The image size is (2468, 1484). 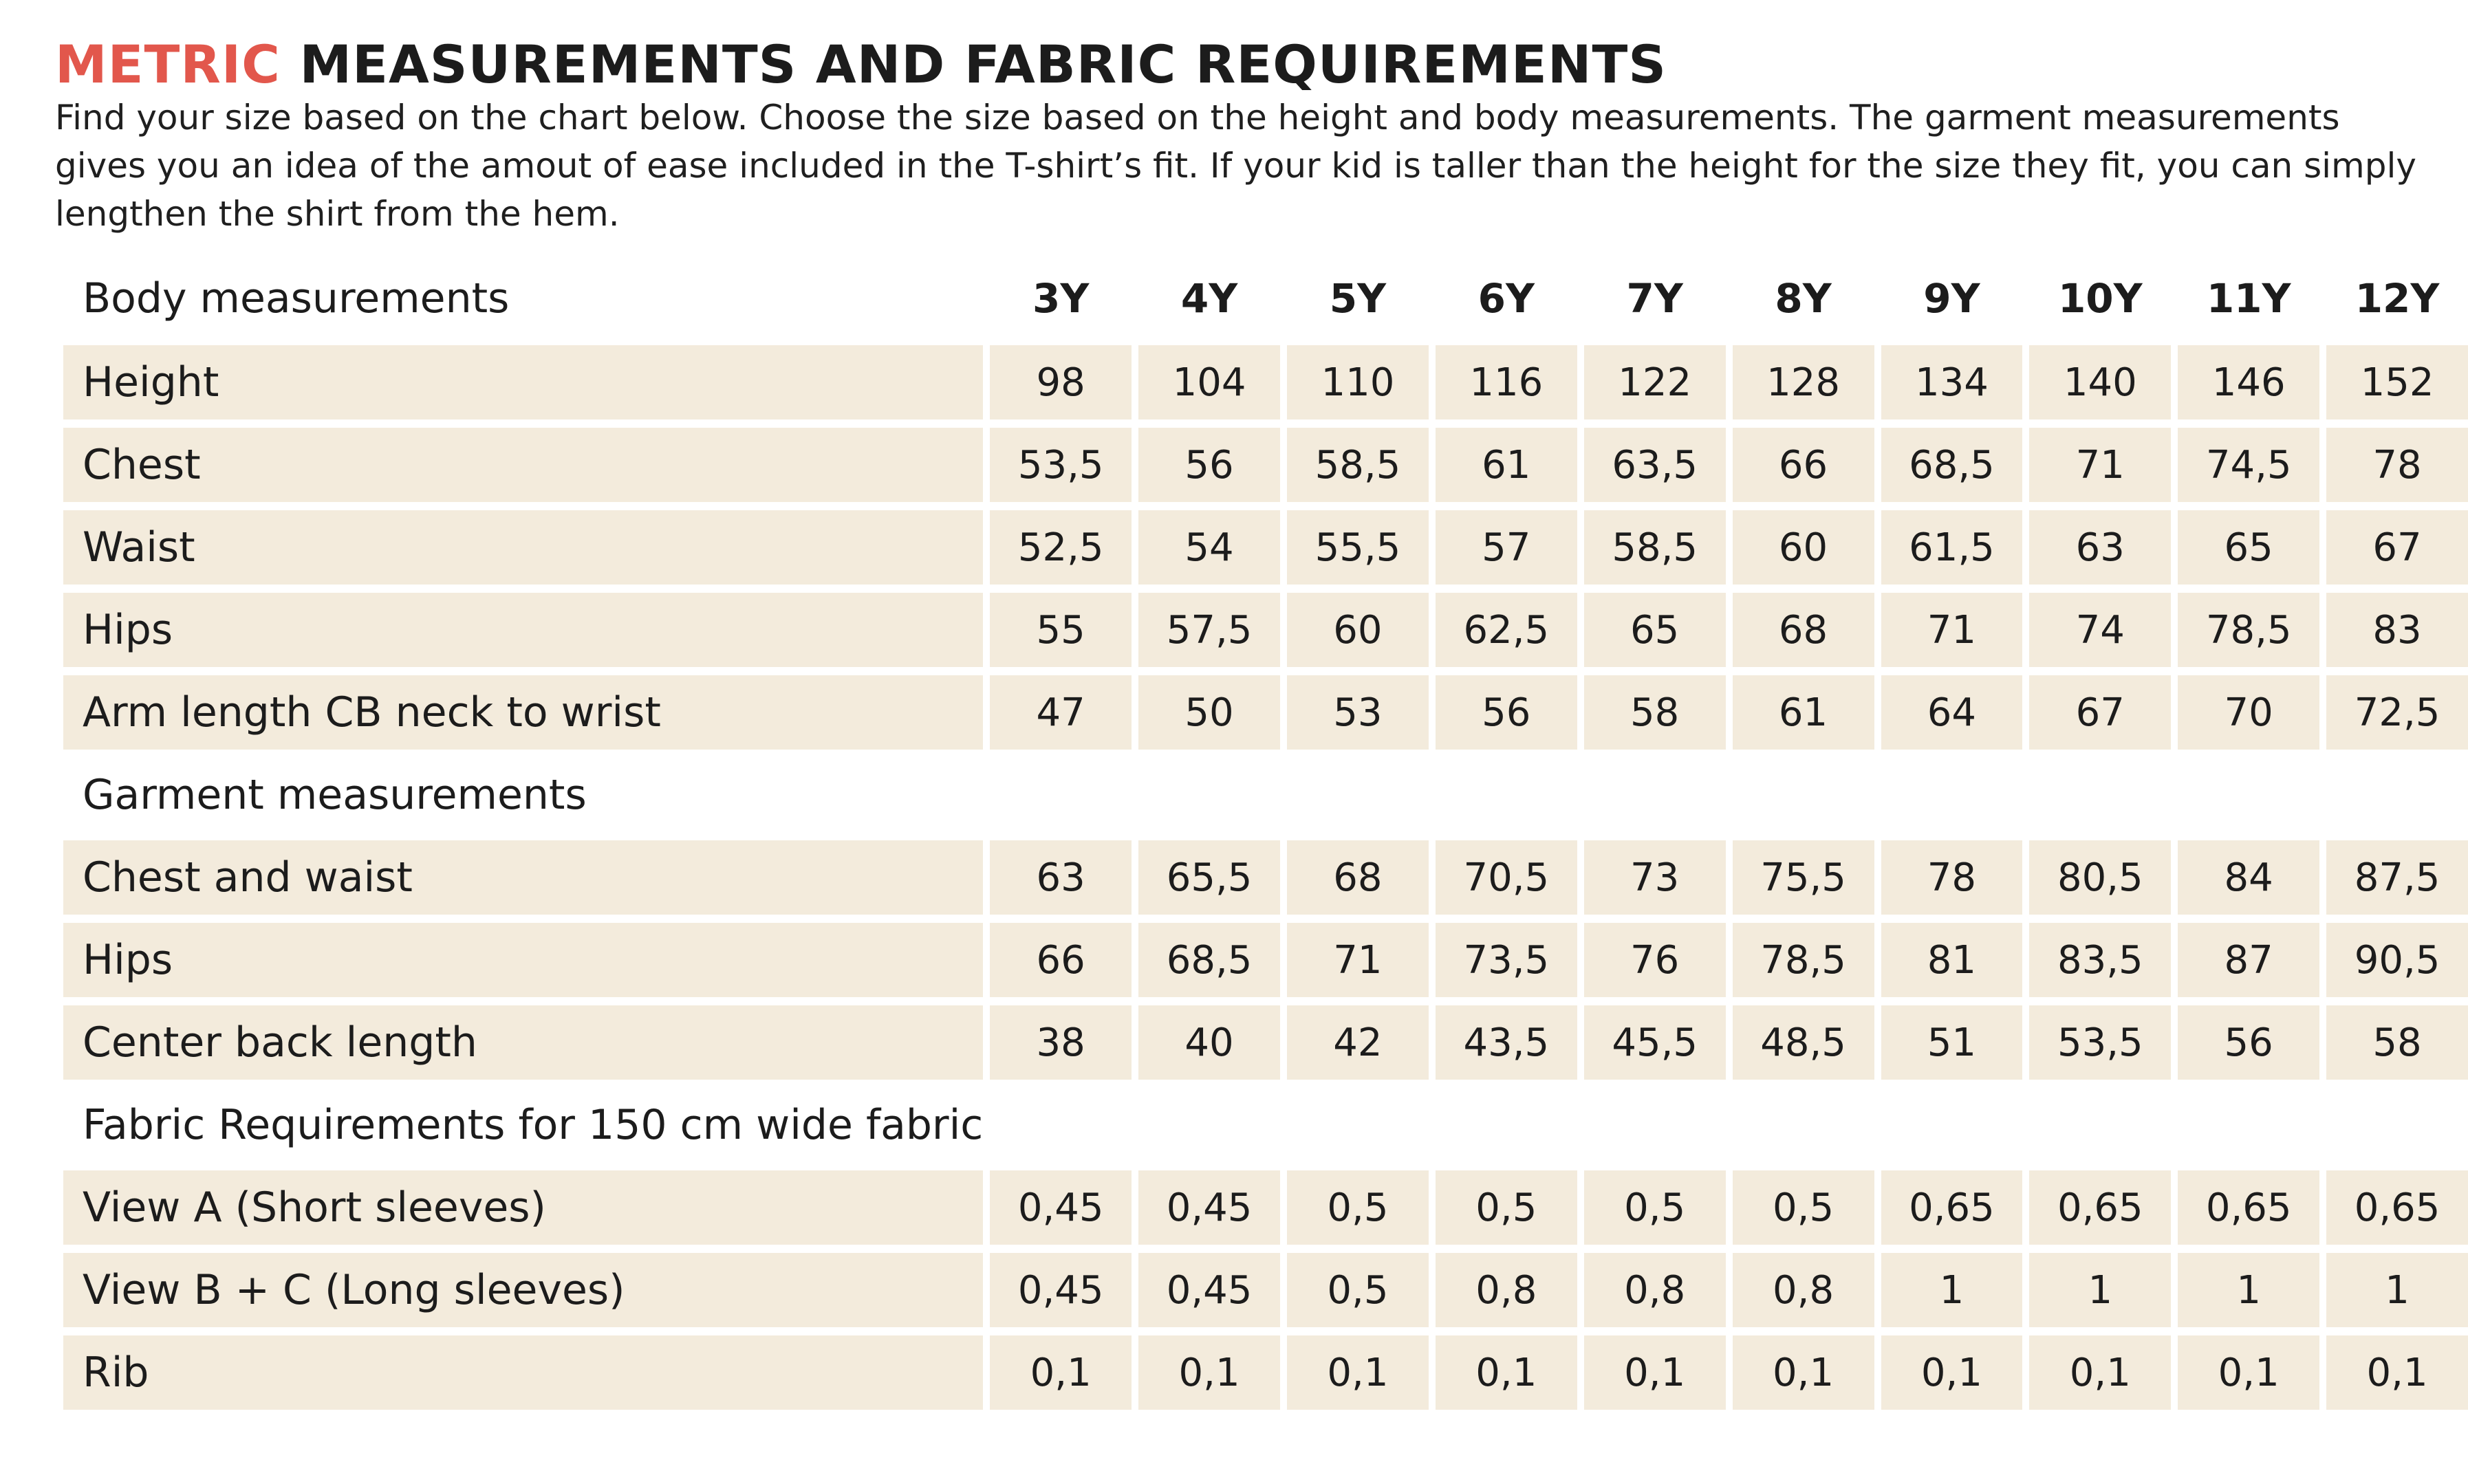 I want to click on table-cell: 61,5, so click(x=1952, y=547).